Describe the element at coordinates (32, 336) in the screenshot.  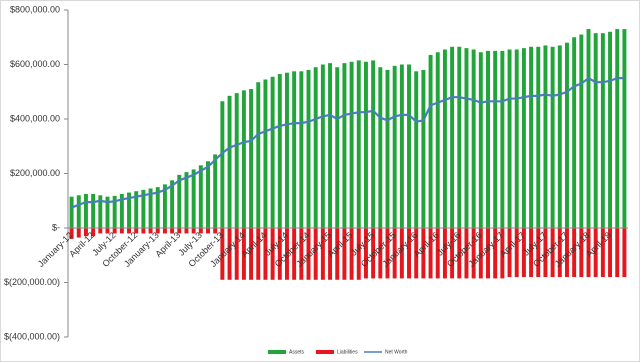
I see `y-tick-label: $(400,000.00)` at that location.